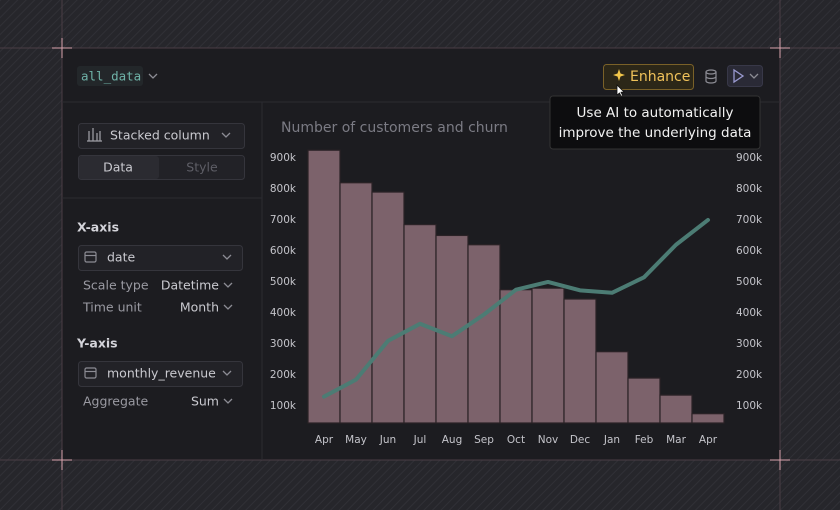 The image size is (840, 510). Describe the element at coordinates (711, 76) in the screenshot. I see `database-icon` at that location.